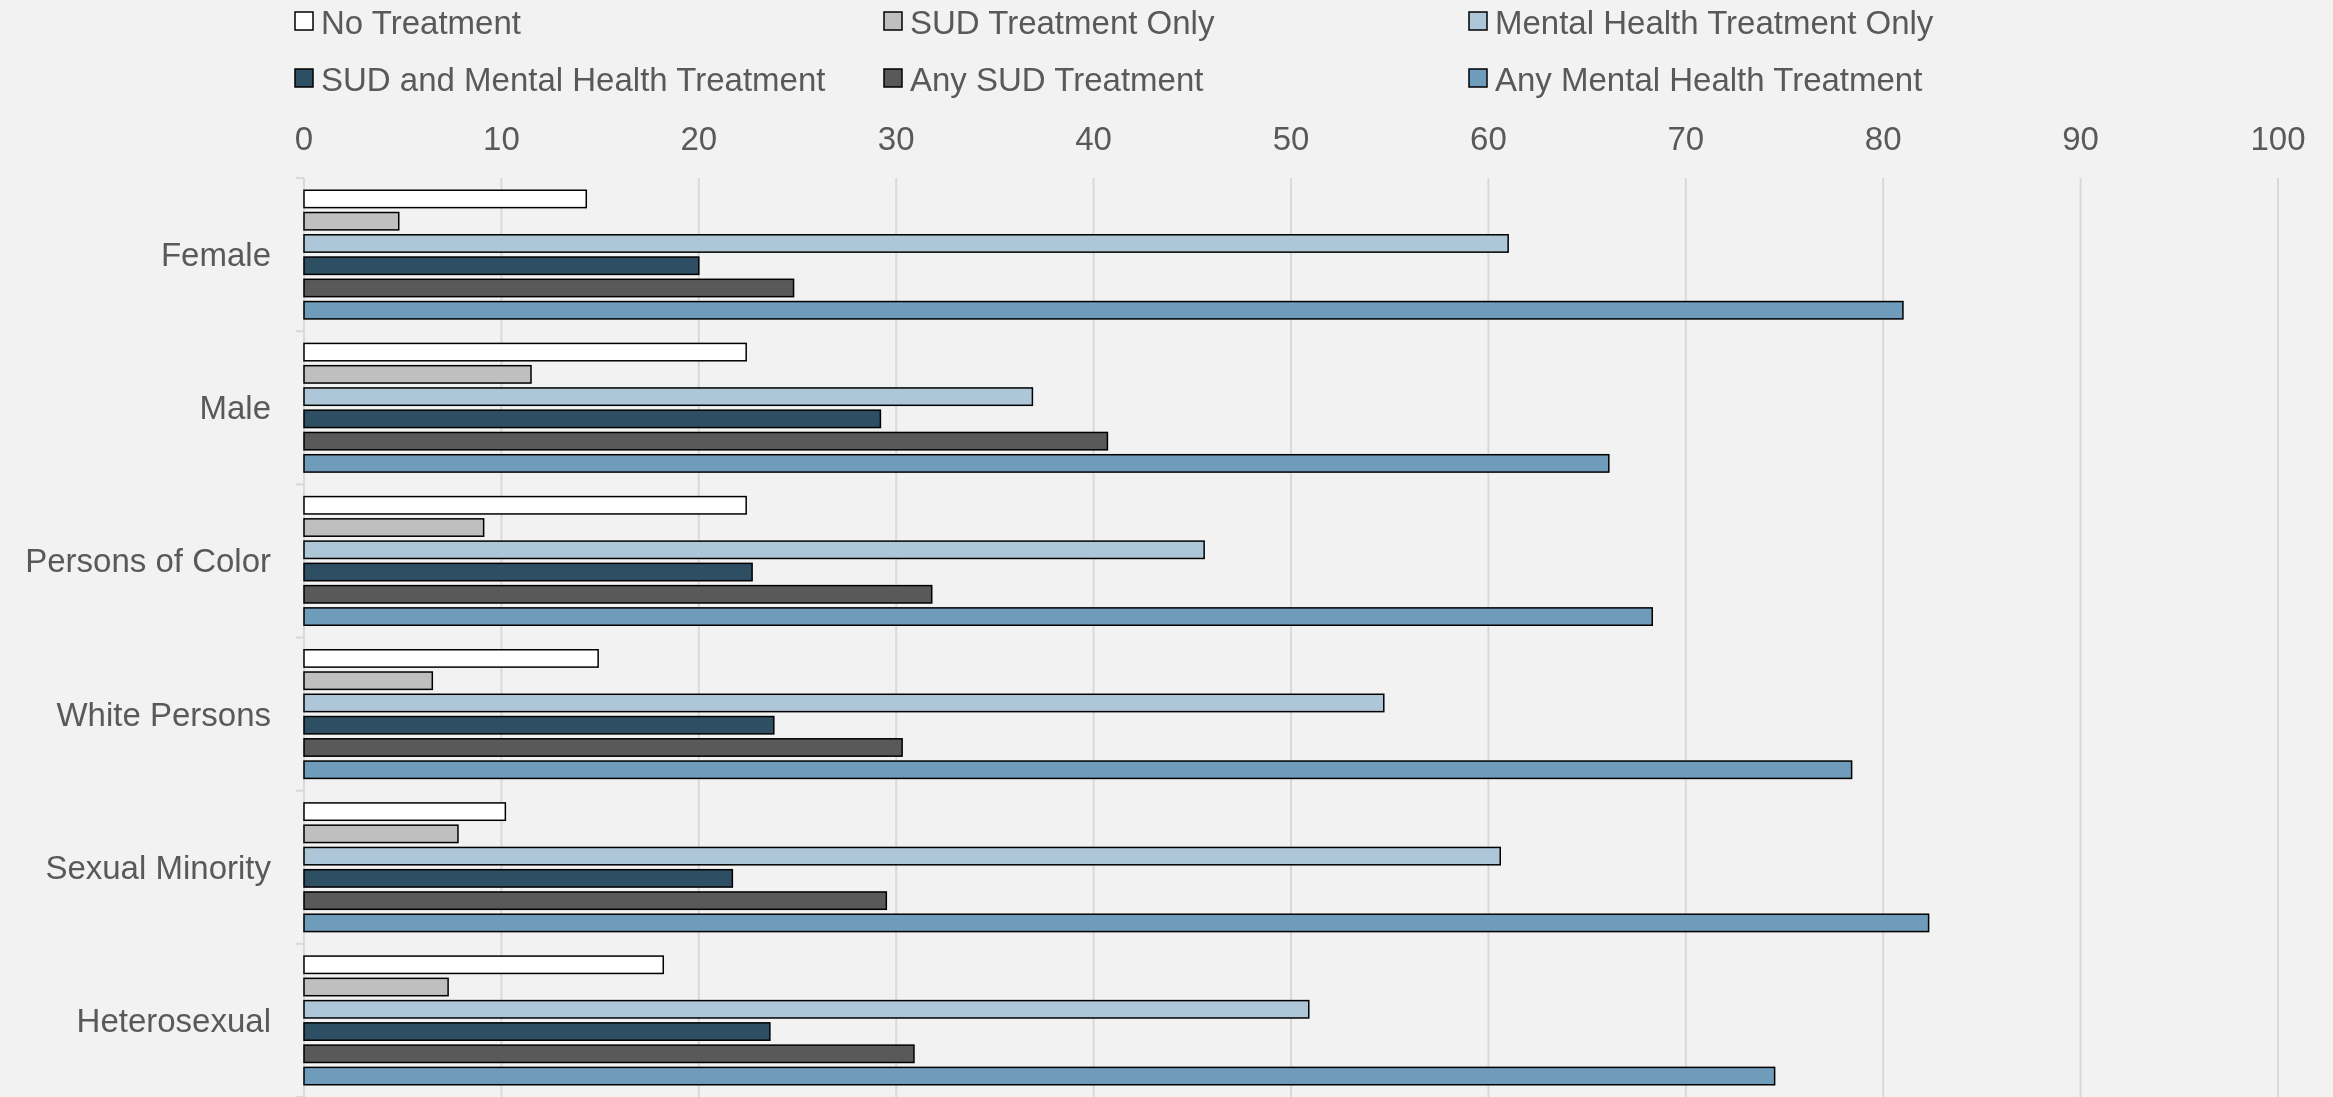  What do you see at coordinates (148, 561) in the screenshot?
I see `y-tick-label: Persons of Color` at bounding box center [148, 561].